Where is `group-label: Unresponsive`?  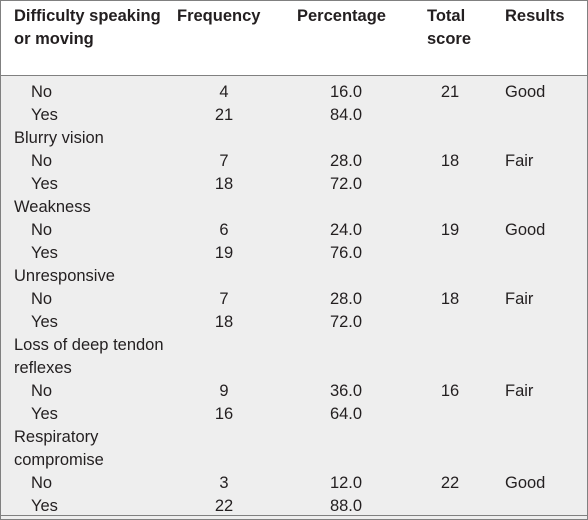
group-label: Unresponsive is located at coordinates (64, 276).